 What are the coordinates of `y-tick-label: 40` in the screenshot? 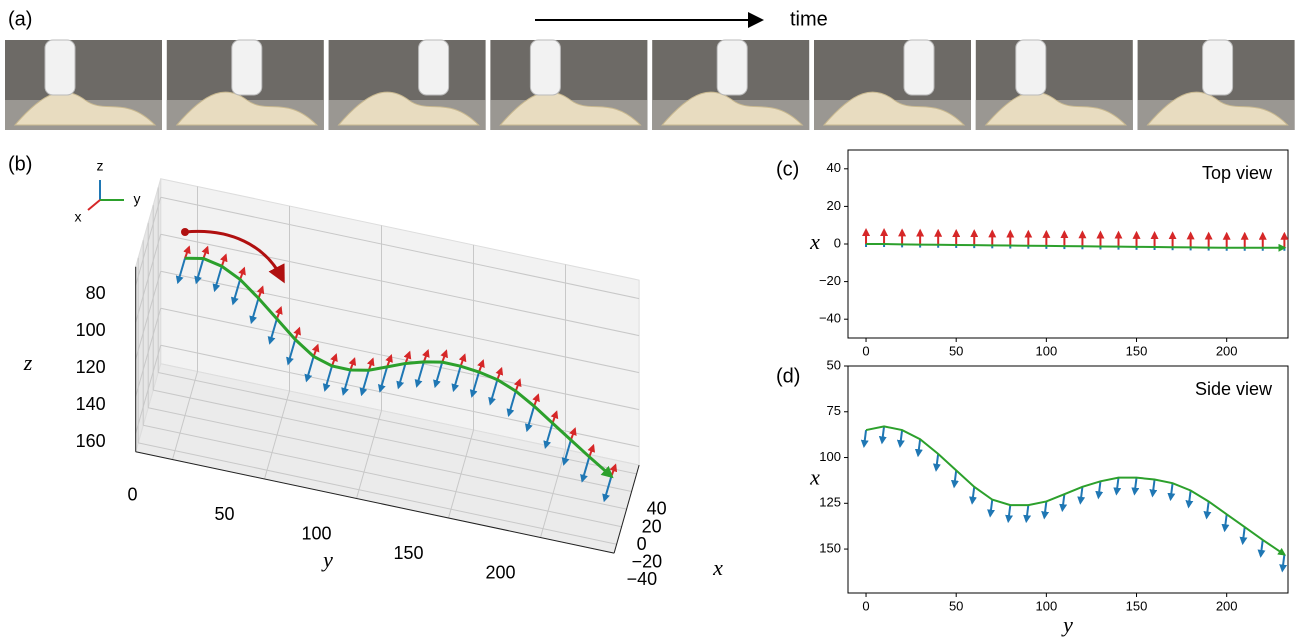 It's located at (834, 167).